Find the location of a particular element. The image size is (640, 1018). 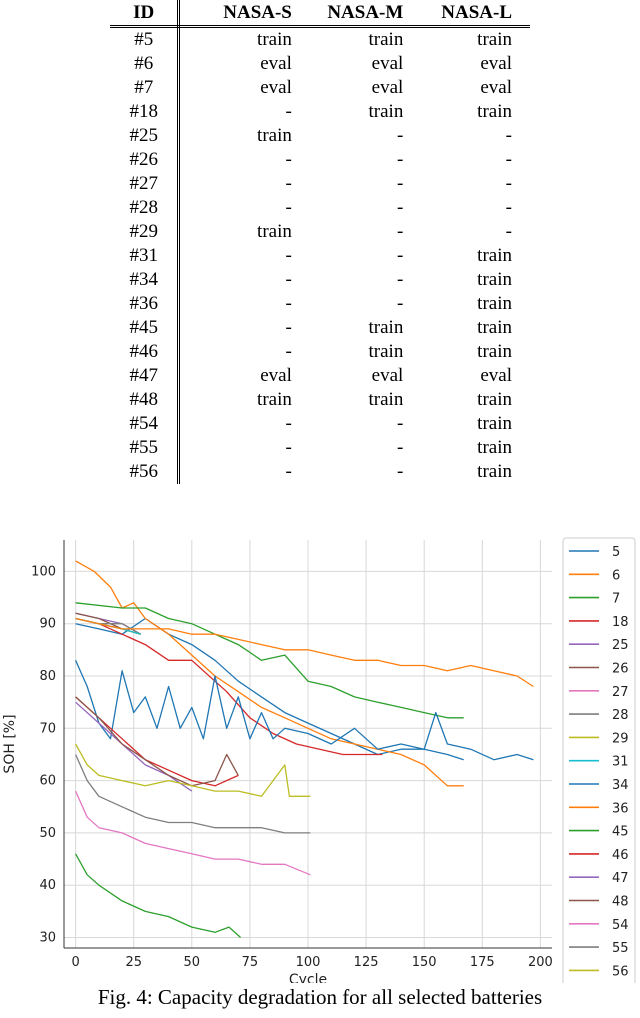

y-axis-label: SOH [%] is located at coordinates (10, 743).